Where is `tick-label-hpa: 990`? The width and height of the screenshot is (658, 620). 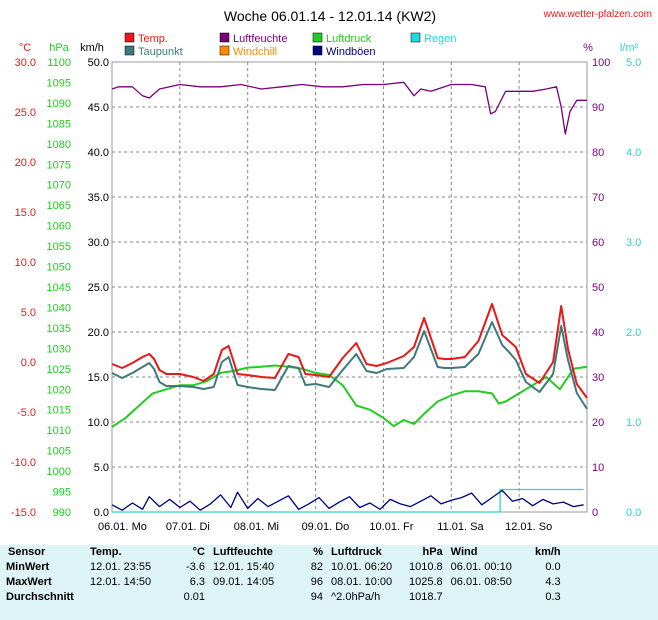 tick-label-hpa: 990 is located at coordinates (62, 513).